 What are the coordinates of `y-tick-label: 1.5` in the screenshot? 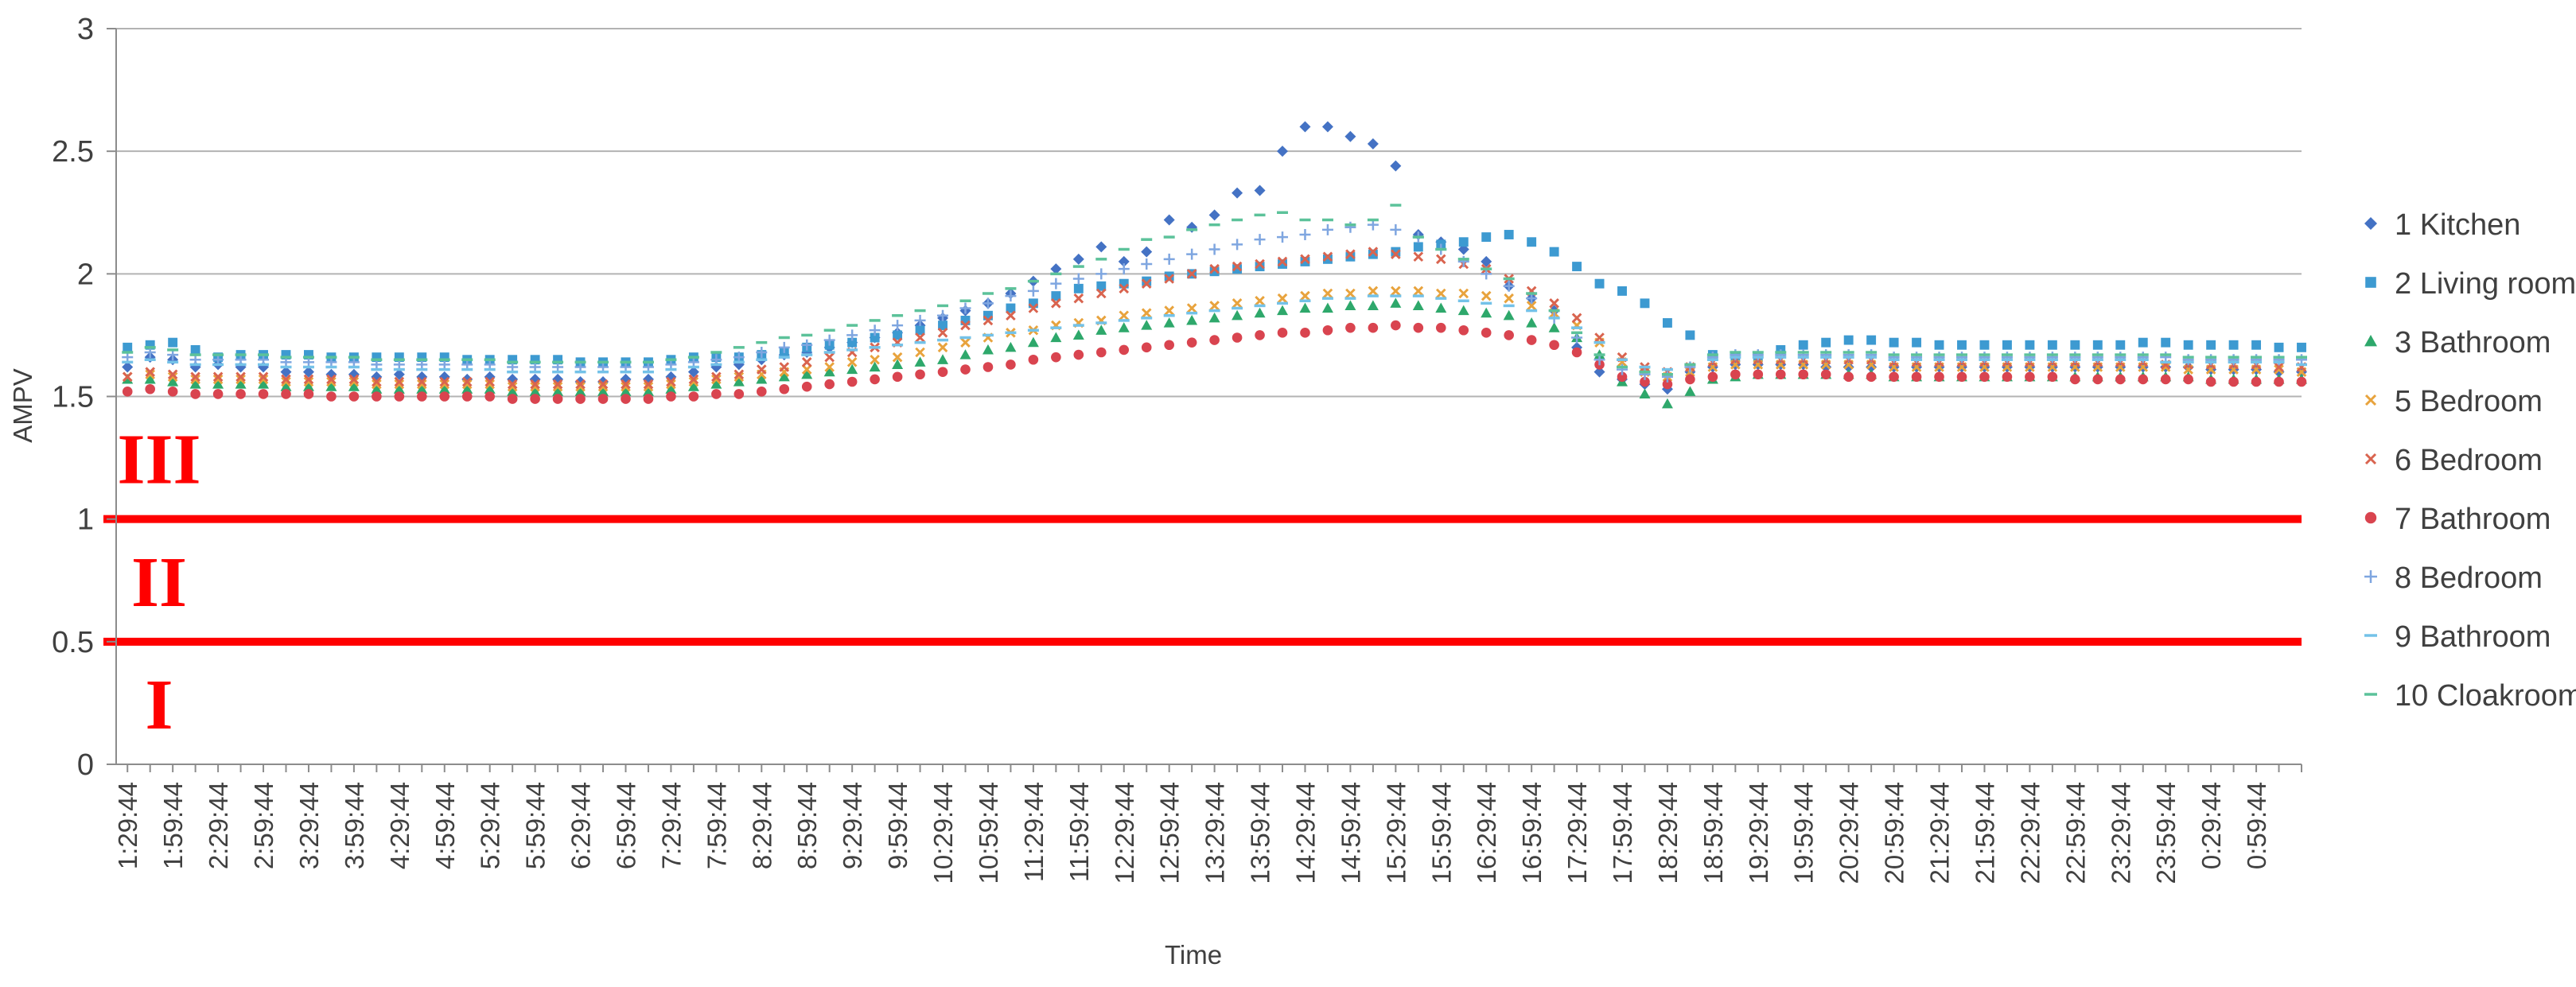 It's located at (73, 397).